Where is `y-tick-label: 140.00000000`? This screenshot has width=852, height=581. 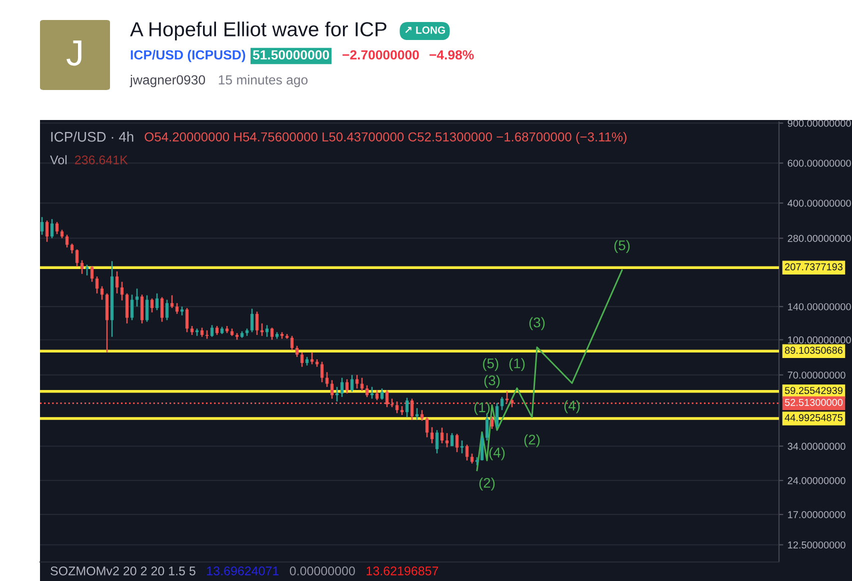 y-tick-label: 140.00000000 is located at coordinates (819, 306).